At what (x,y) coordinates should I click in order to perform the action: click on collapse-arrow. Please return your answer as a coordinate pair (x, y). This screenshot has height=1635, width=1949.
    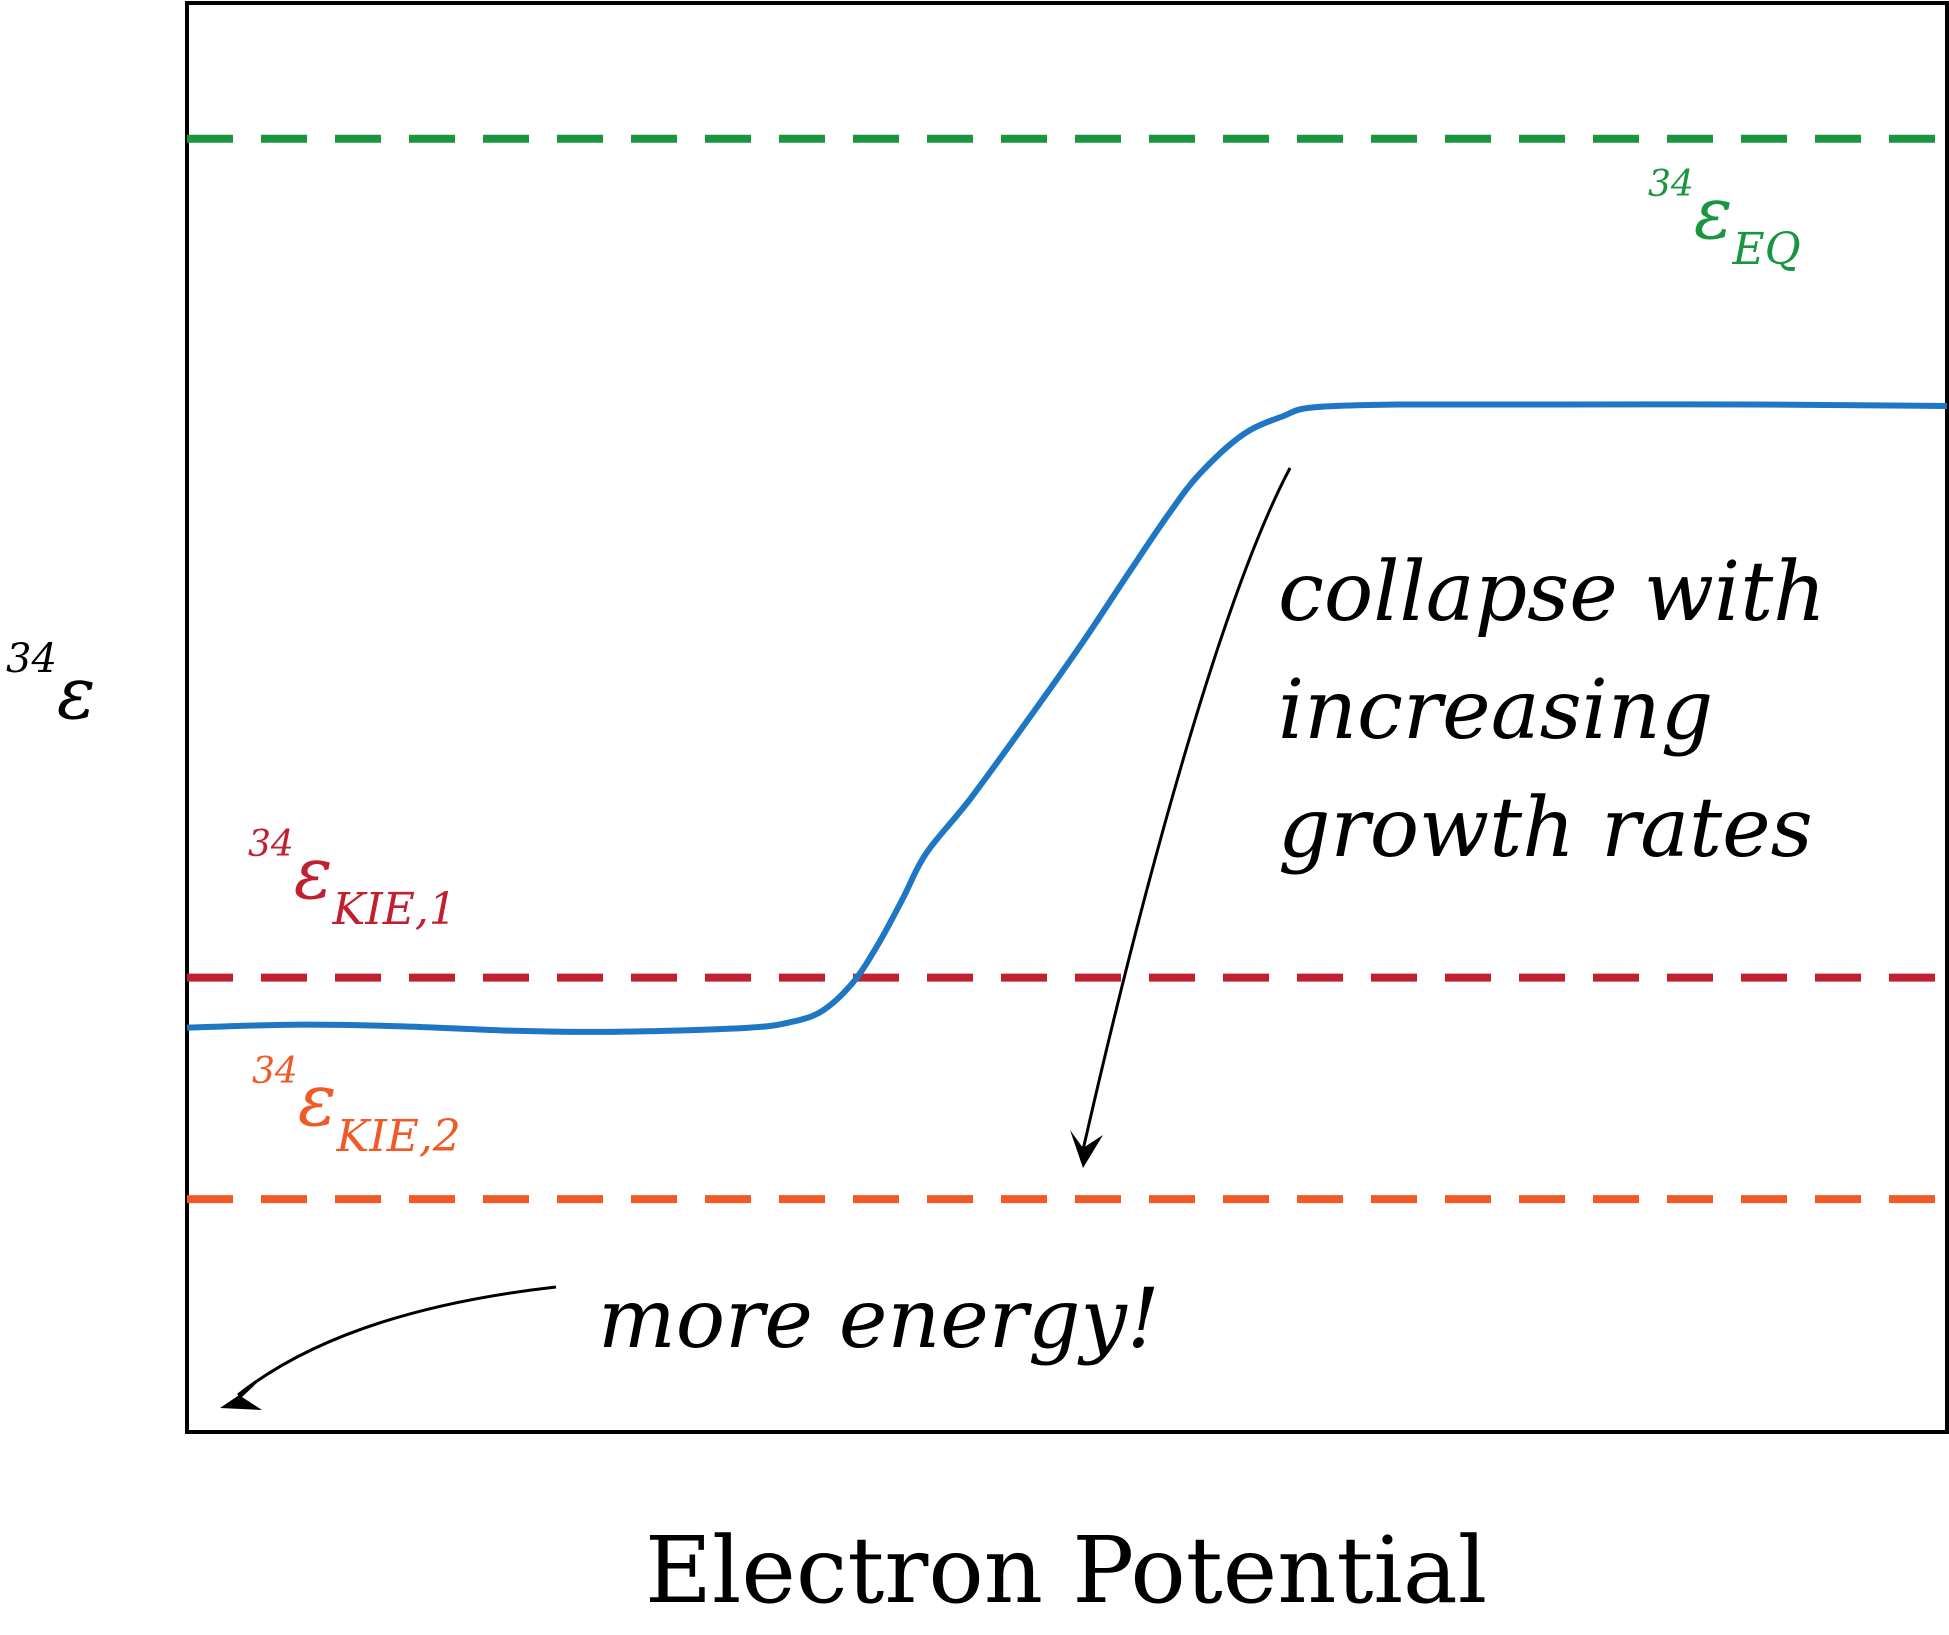
    Looking at the image, I should click on (1186, 809).